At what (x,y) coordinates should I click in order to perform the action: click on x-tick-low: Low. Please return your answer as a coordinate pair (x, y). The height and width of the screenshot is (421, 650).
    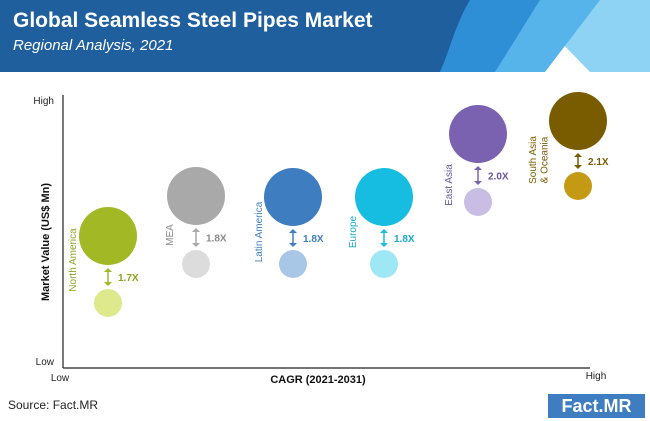
    Looking at the image, I should click on (60, 378).